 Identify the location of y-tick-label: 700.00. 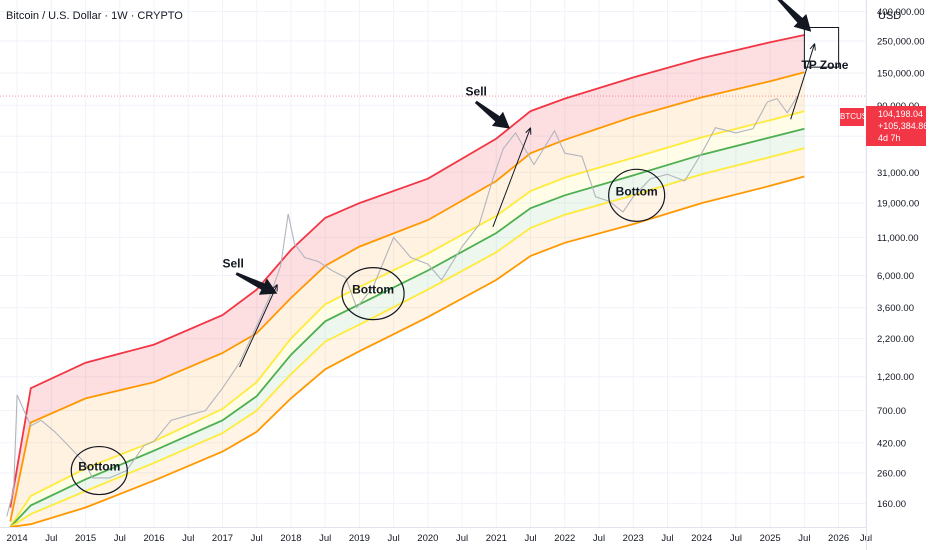
(891, 411).